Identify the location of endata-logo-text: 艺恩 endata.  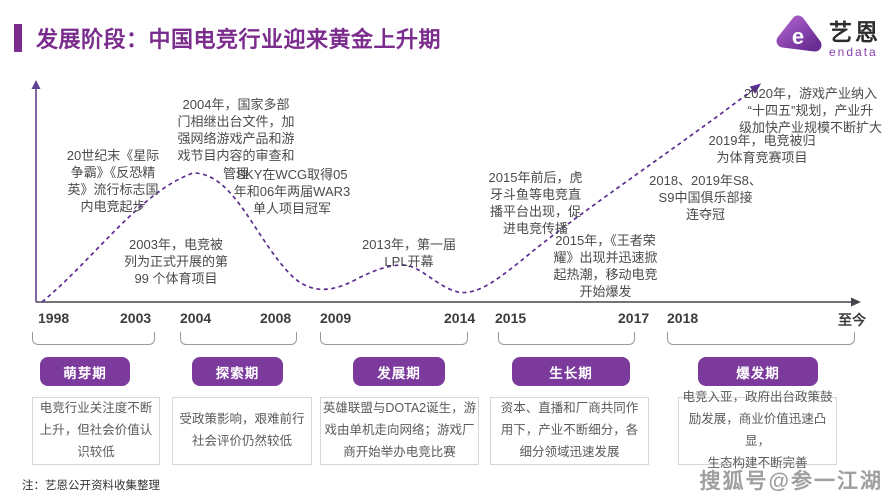
(855, 38).